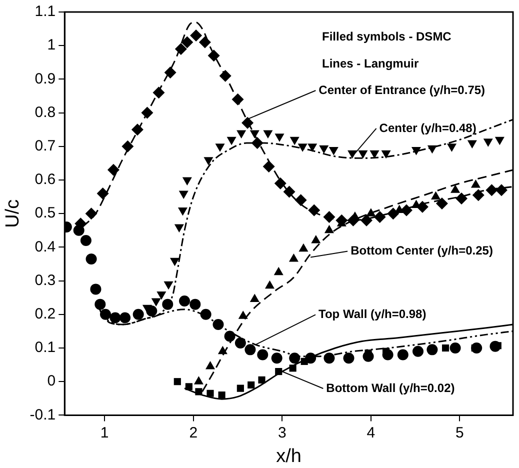  I want to click on annotation: Center (y/h=0.48), so click(427, 127).